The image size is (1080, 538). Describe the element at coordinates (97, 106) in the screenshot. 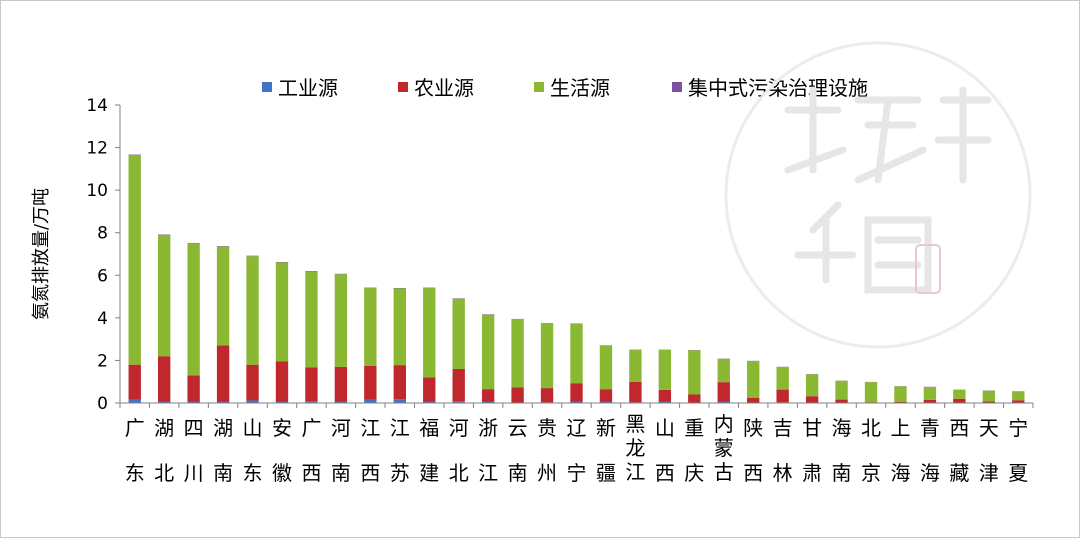

I see `y-tick-label-7: 14` at that location.